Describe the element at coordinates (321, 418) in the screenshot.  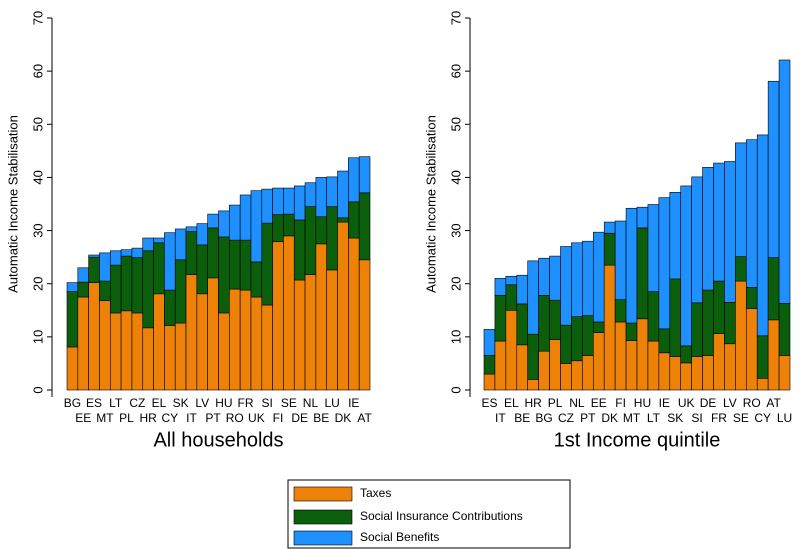
I see `x-tick-label: BE` at that location.